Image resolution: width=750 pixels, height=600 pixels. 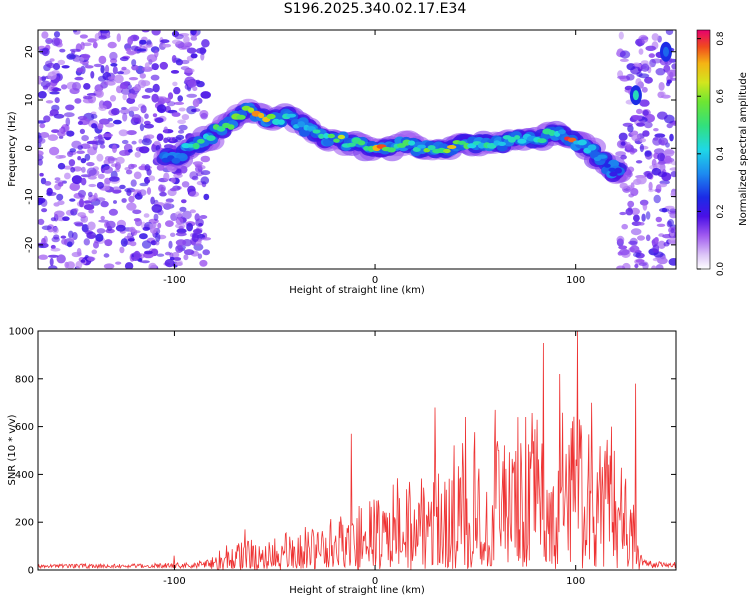 What do you see at coordinates (24, 427) in the screenshot?
I see `y-tick-label: 600` at bounding box center [24, 427].